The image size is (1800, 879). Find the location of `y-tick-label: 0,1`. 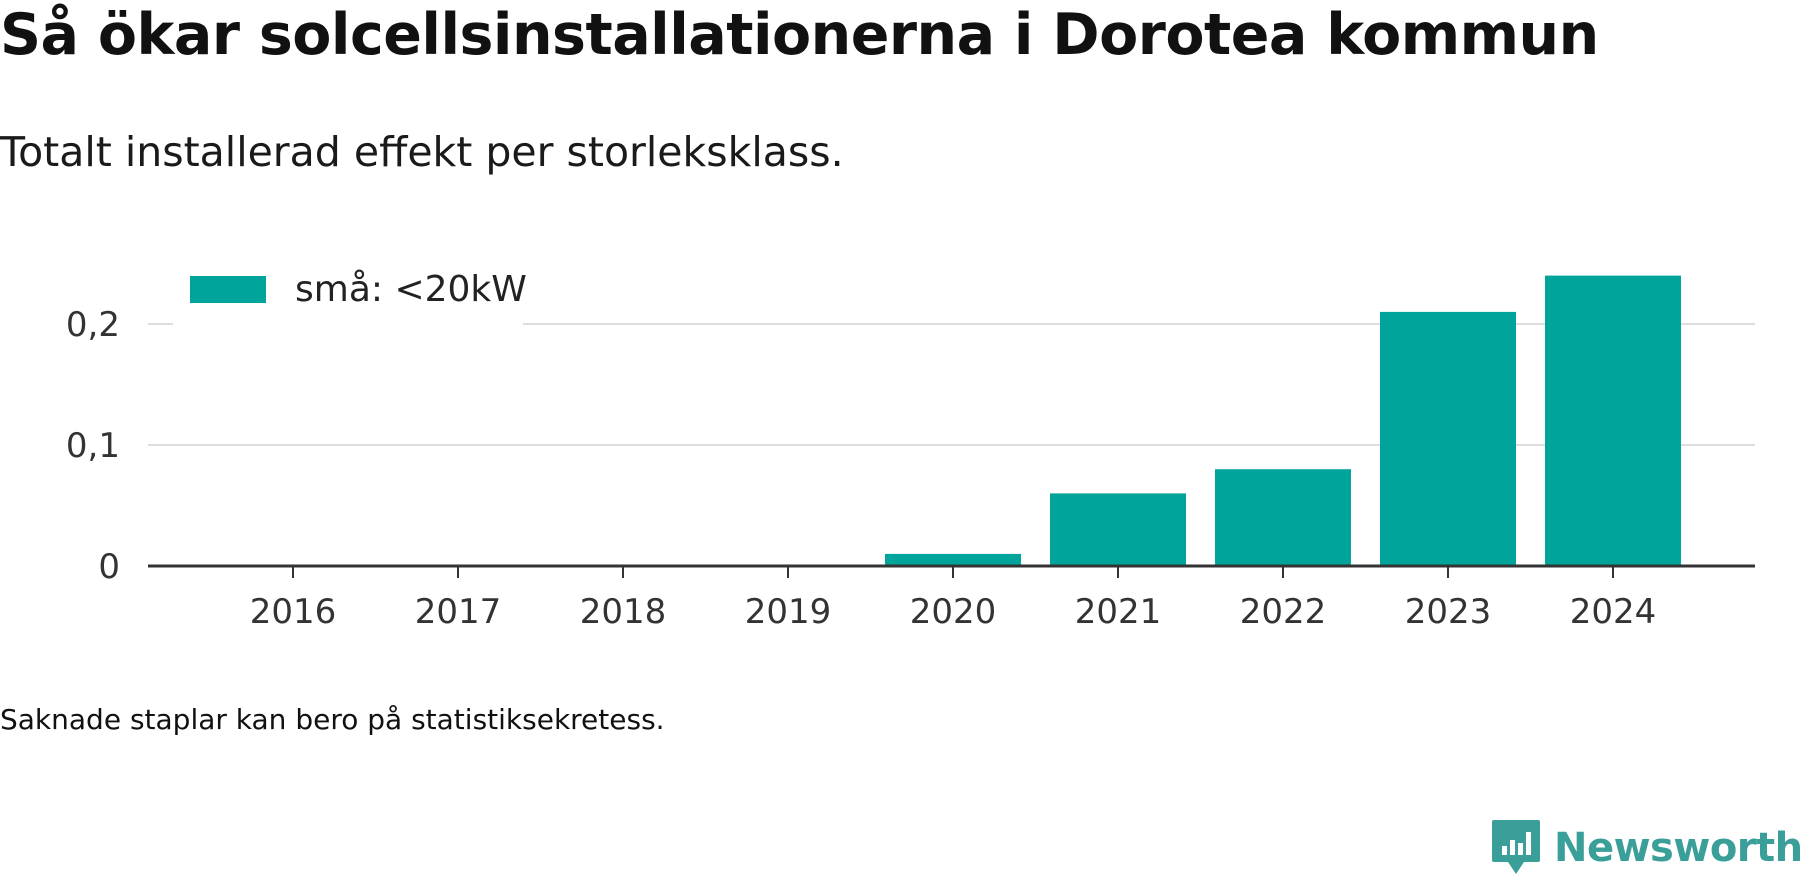

y-tick-label: 0,1 is located at coordinates (93, 446).